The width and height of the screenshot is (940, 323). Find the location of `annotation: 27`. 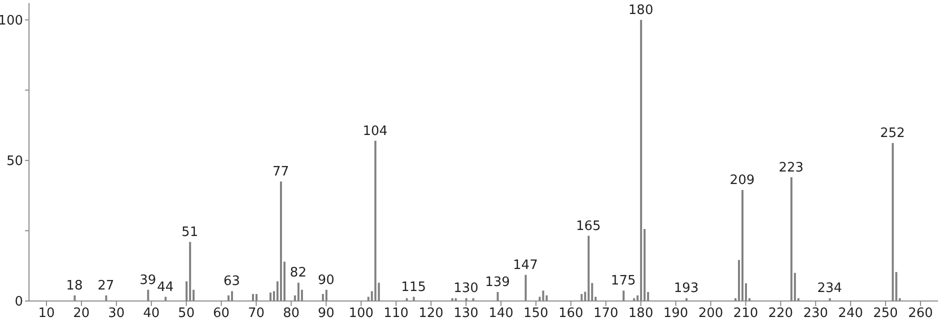

annotation: 27 is located at coordinates (106, 286).